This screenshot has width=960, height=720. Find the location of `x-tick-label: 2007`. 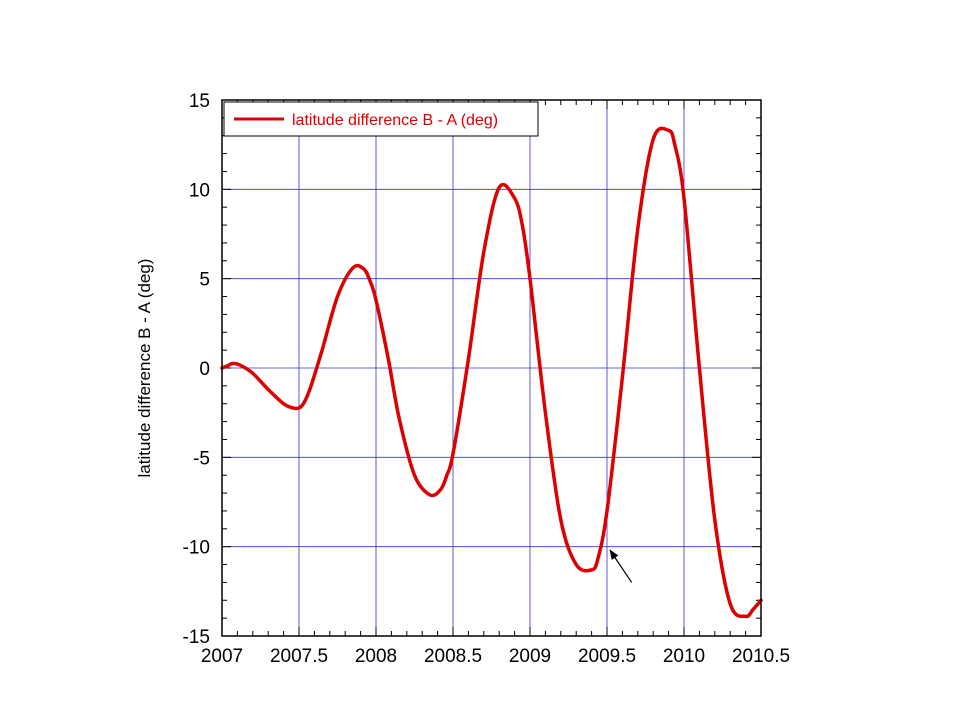

x-tick-label: 2007 is located at coordinates (222, 656).